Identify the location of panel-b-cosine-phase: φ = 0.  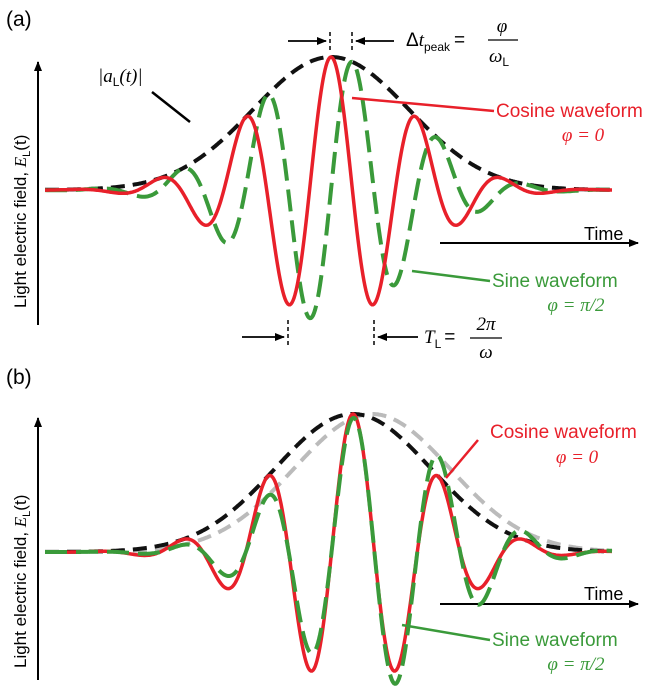
(577, 457).